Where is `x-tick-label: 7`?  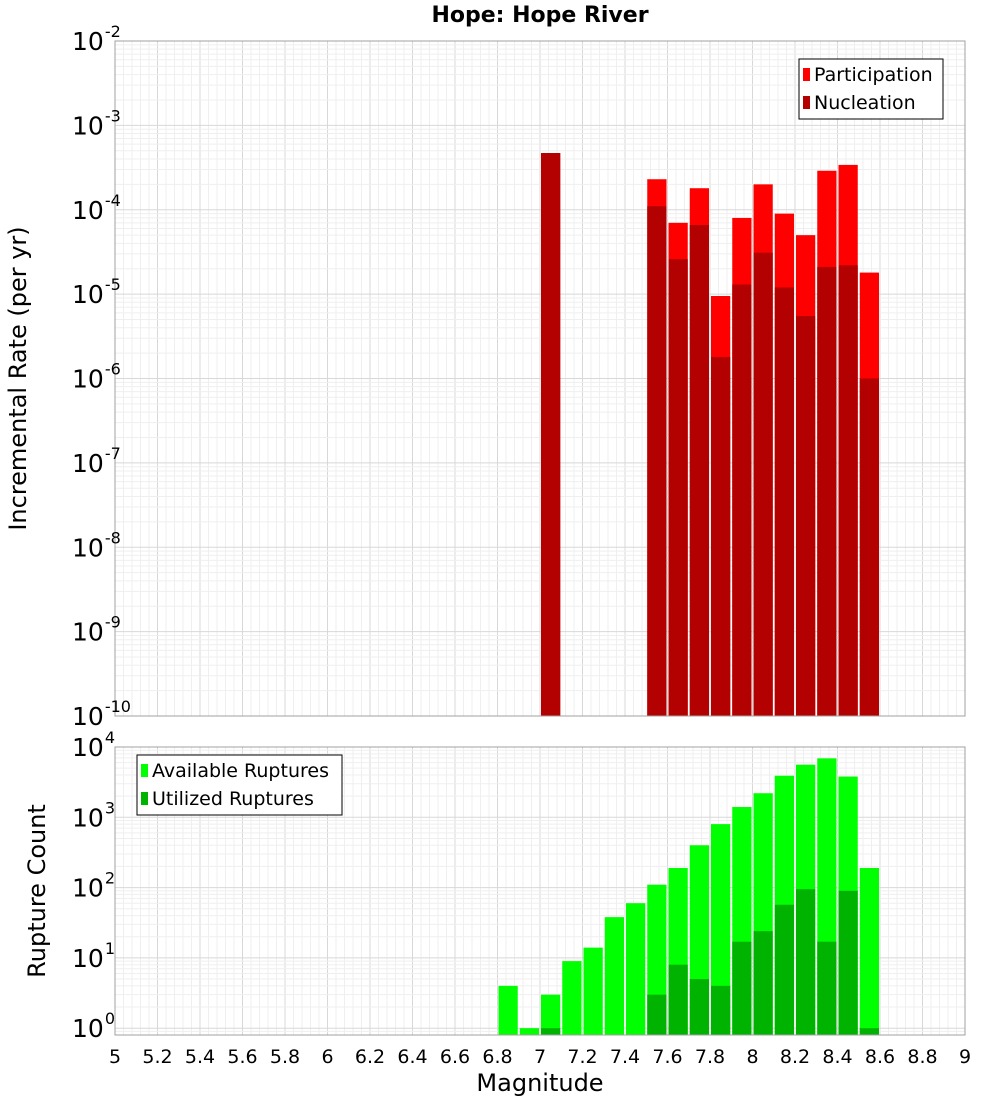
x-tick-label: 7 is located at coordinates (540, 1057).